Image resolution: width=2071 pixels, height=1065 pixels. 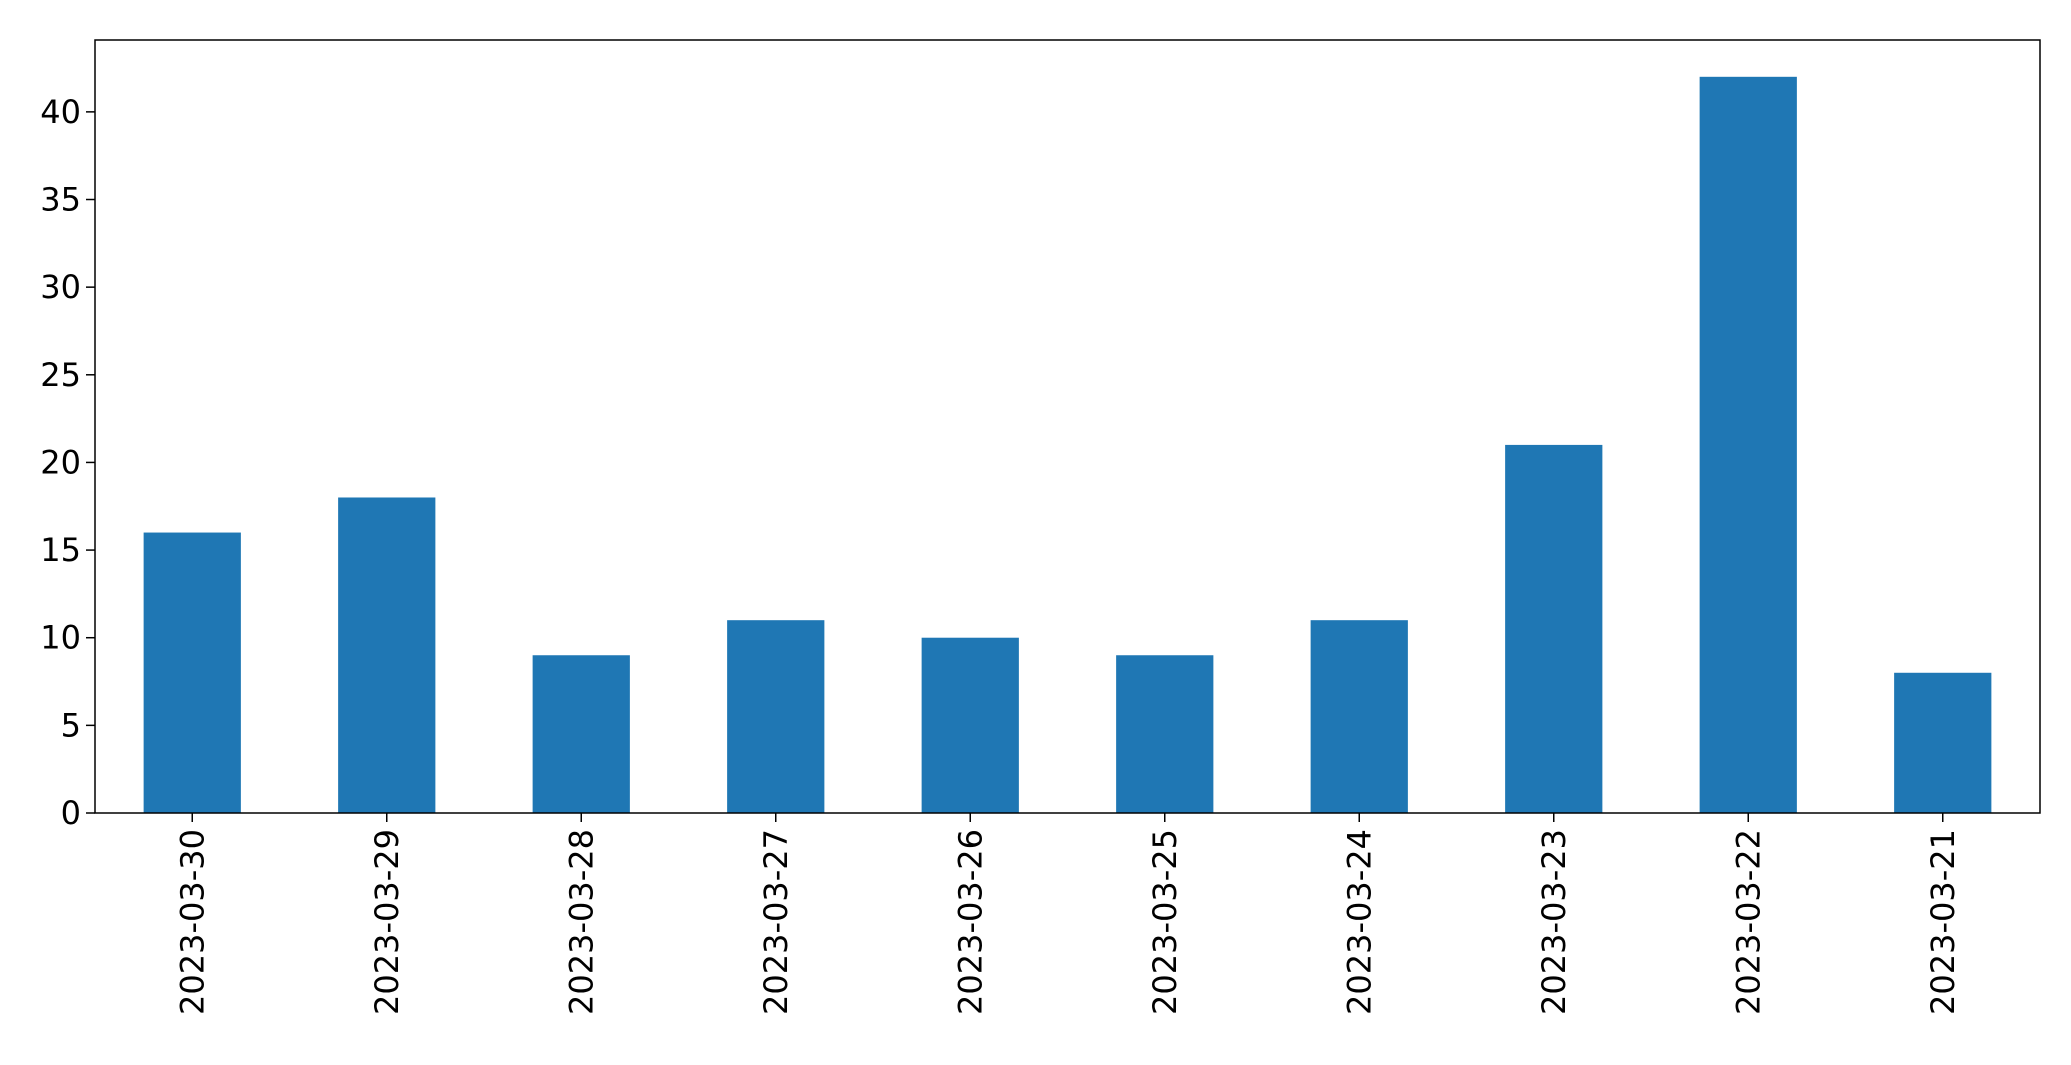 I want to click on x-tick-label: 2023-03-21, so click(x=1943, y=922).